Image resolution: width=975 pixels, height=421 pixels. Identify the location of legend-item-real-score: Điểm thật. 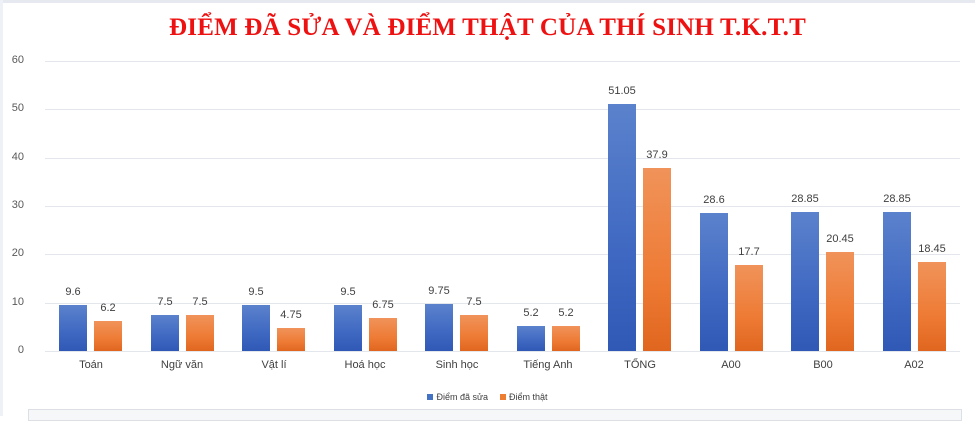
(524, 397).